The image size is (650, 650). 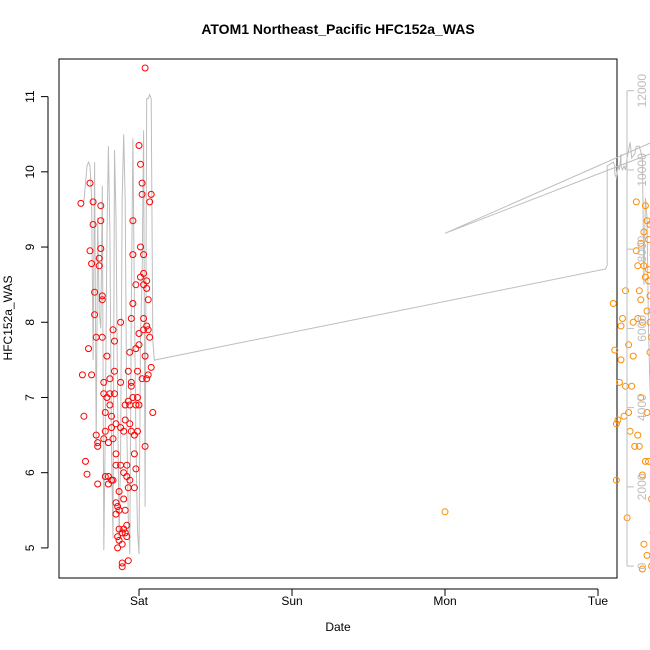 I want to click on y2-tick-label: 0, so click(x=642, y=565).